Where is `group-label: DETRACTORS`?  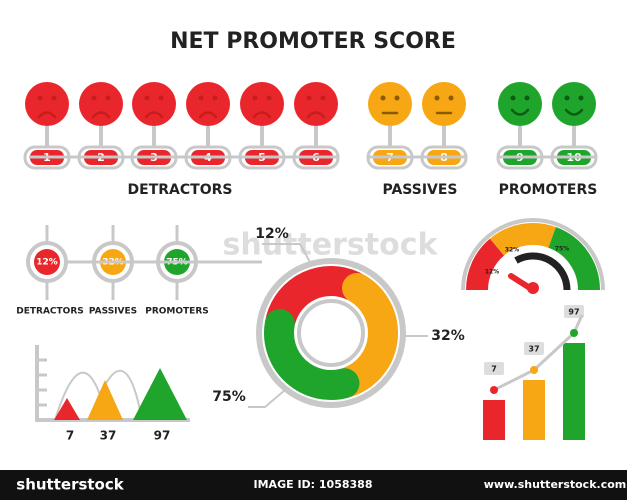 group-label: DETRACTORS is located at coordinates (180, 190).